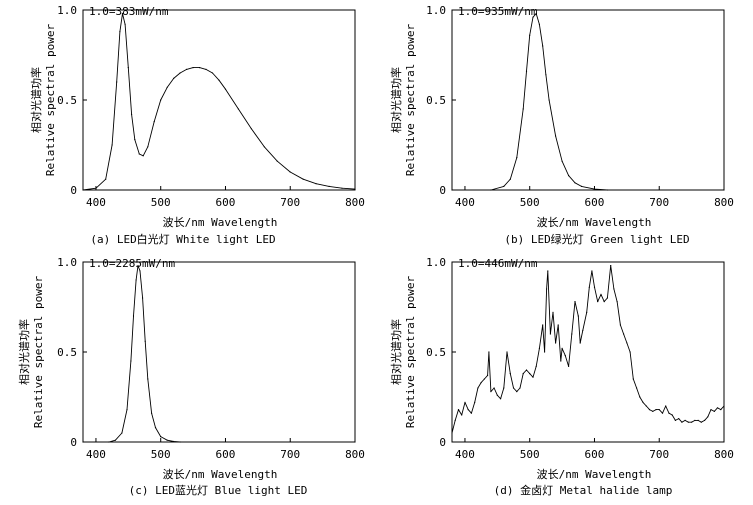 The width and height of the screenshot is (753, 505). I want to click on x-tick-label: 400, so click(96, 454).